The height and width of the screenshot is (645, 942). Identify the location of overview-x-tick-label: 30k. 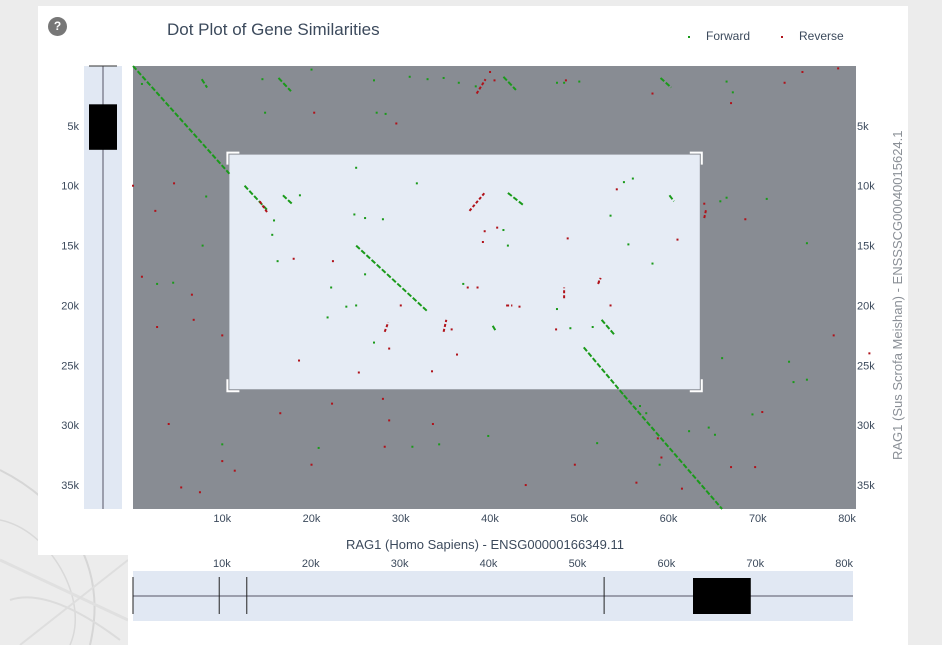
(400, 564).